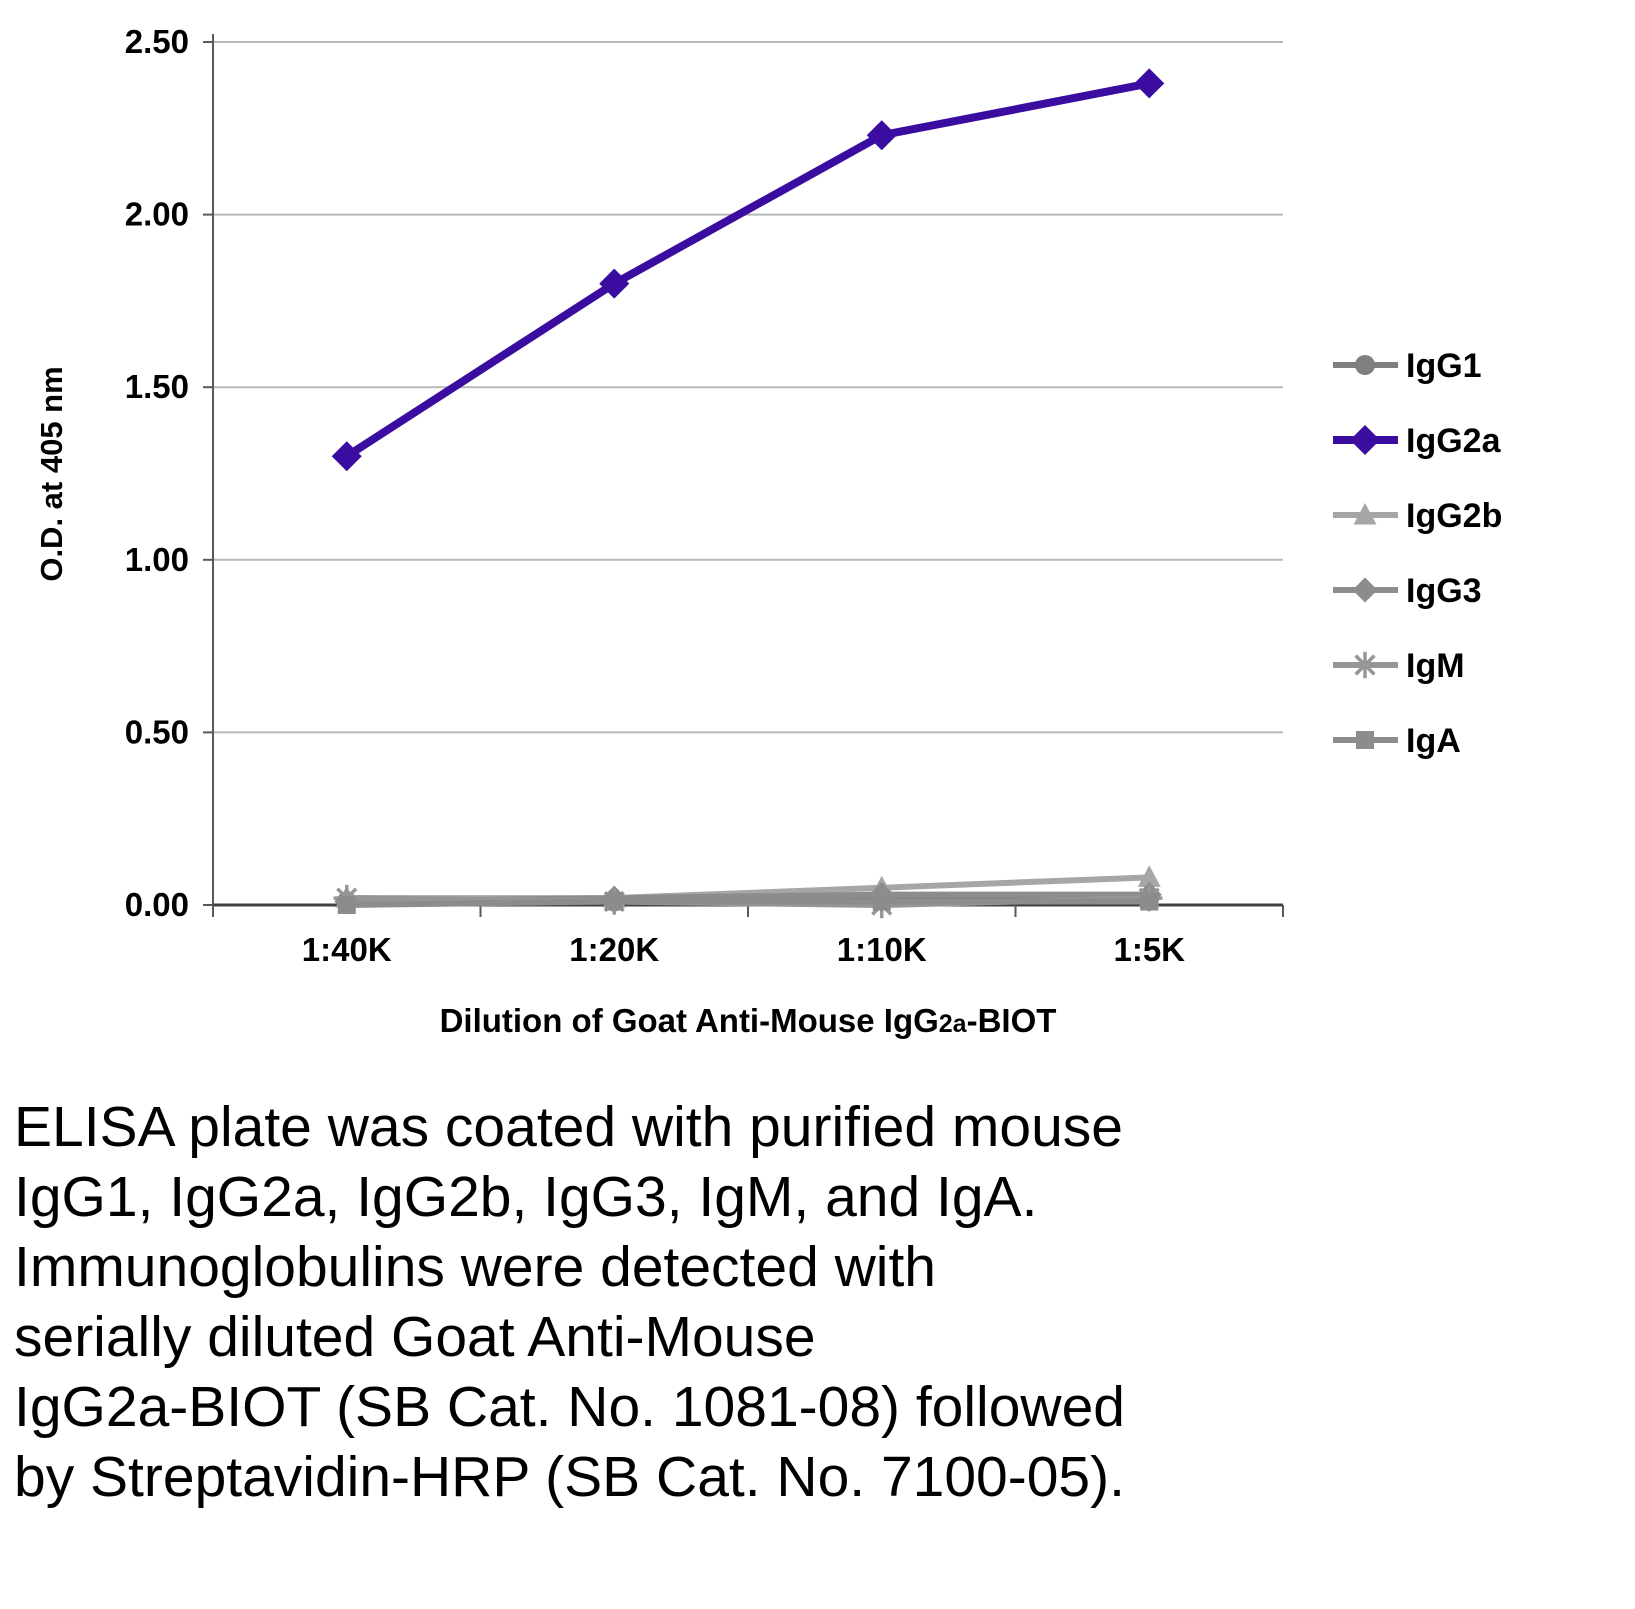 This screenshot has height=1609, width=1635. What do you see at coordinates (347, 949) in the screenshot?
I see `x-tick-label: 1:40K` at bounding box center [347, 949].